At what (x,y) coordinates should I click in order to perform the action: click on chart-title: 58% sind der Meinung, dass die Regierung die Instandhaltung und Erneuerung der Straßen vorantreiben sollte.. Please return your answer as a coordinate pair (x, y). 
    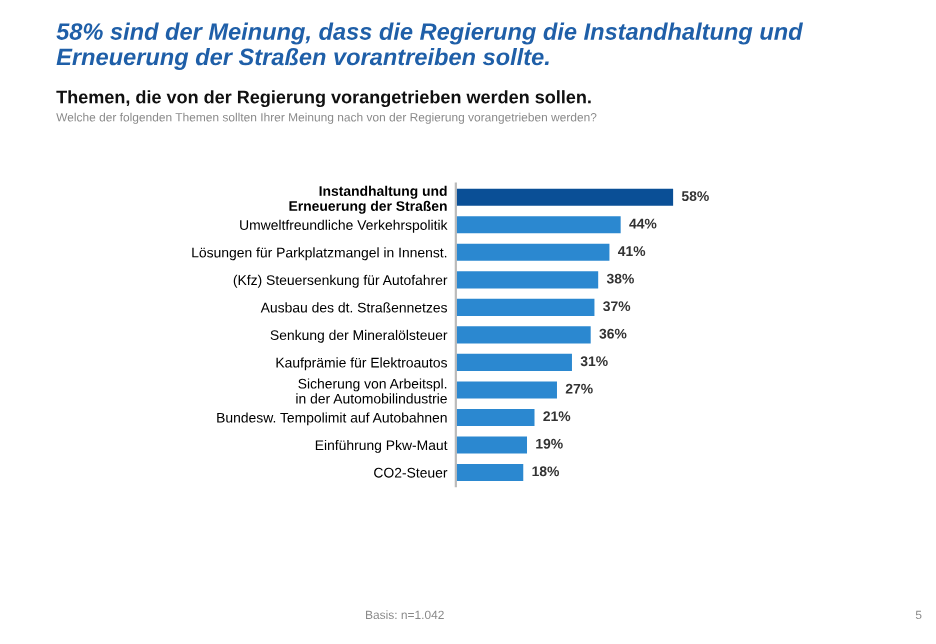
    Looking at the image, I should click on (430, 46).